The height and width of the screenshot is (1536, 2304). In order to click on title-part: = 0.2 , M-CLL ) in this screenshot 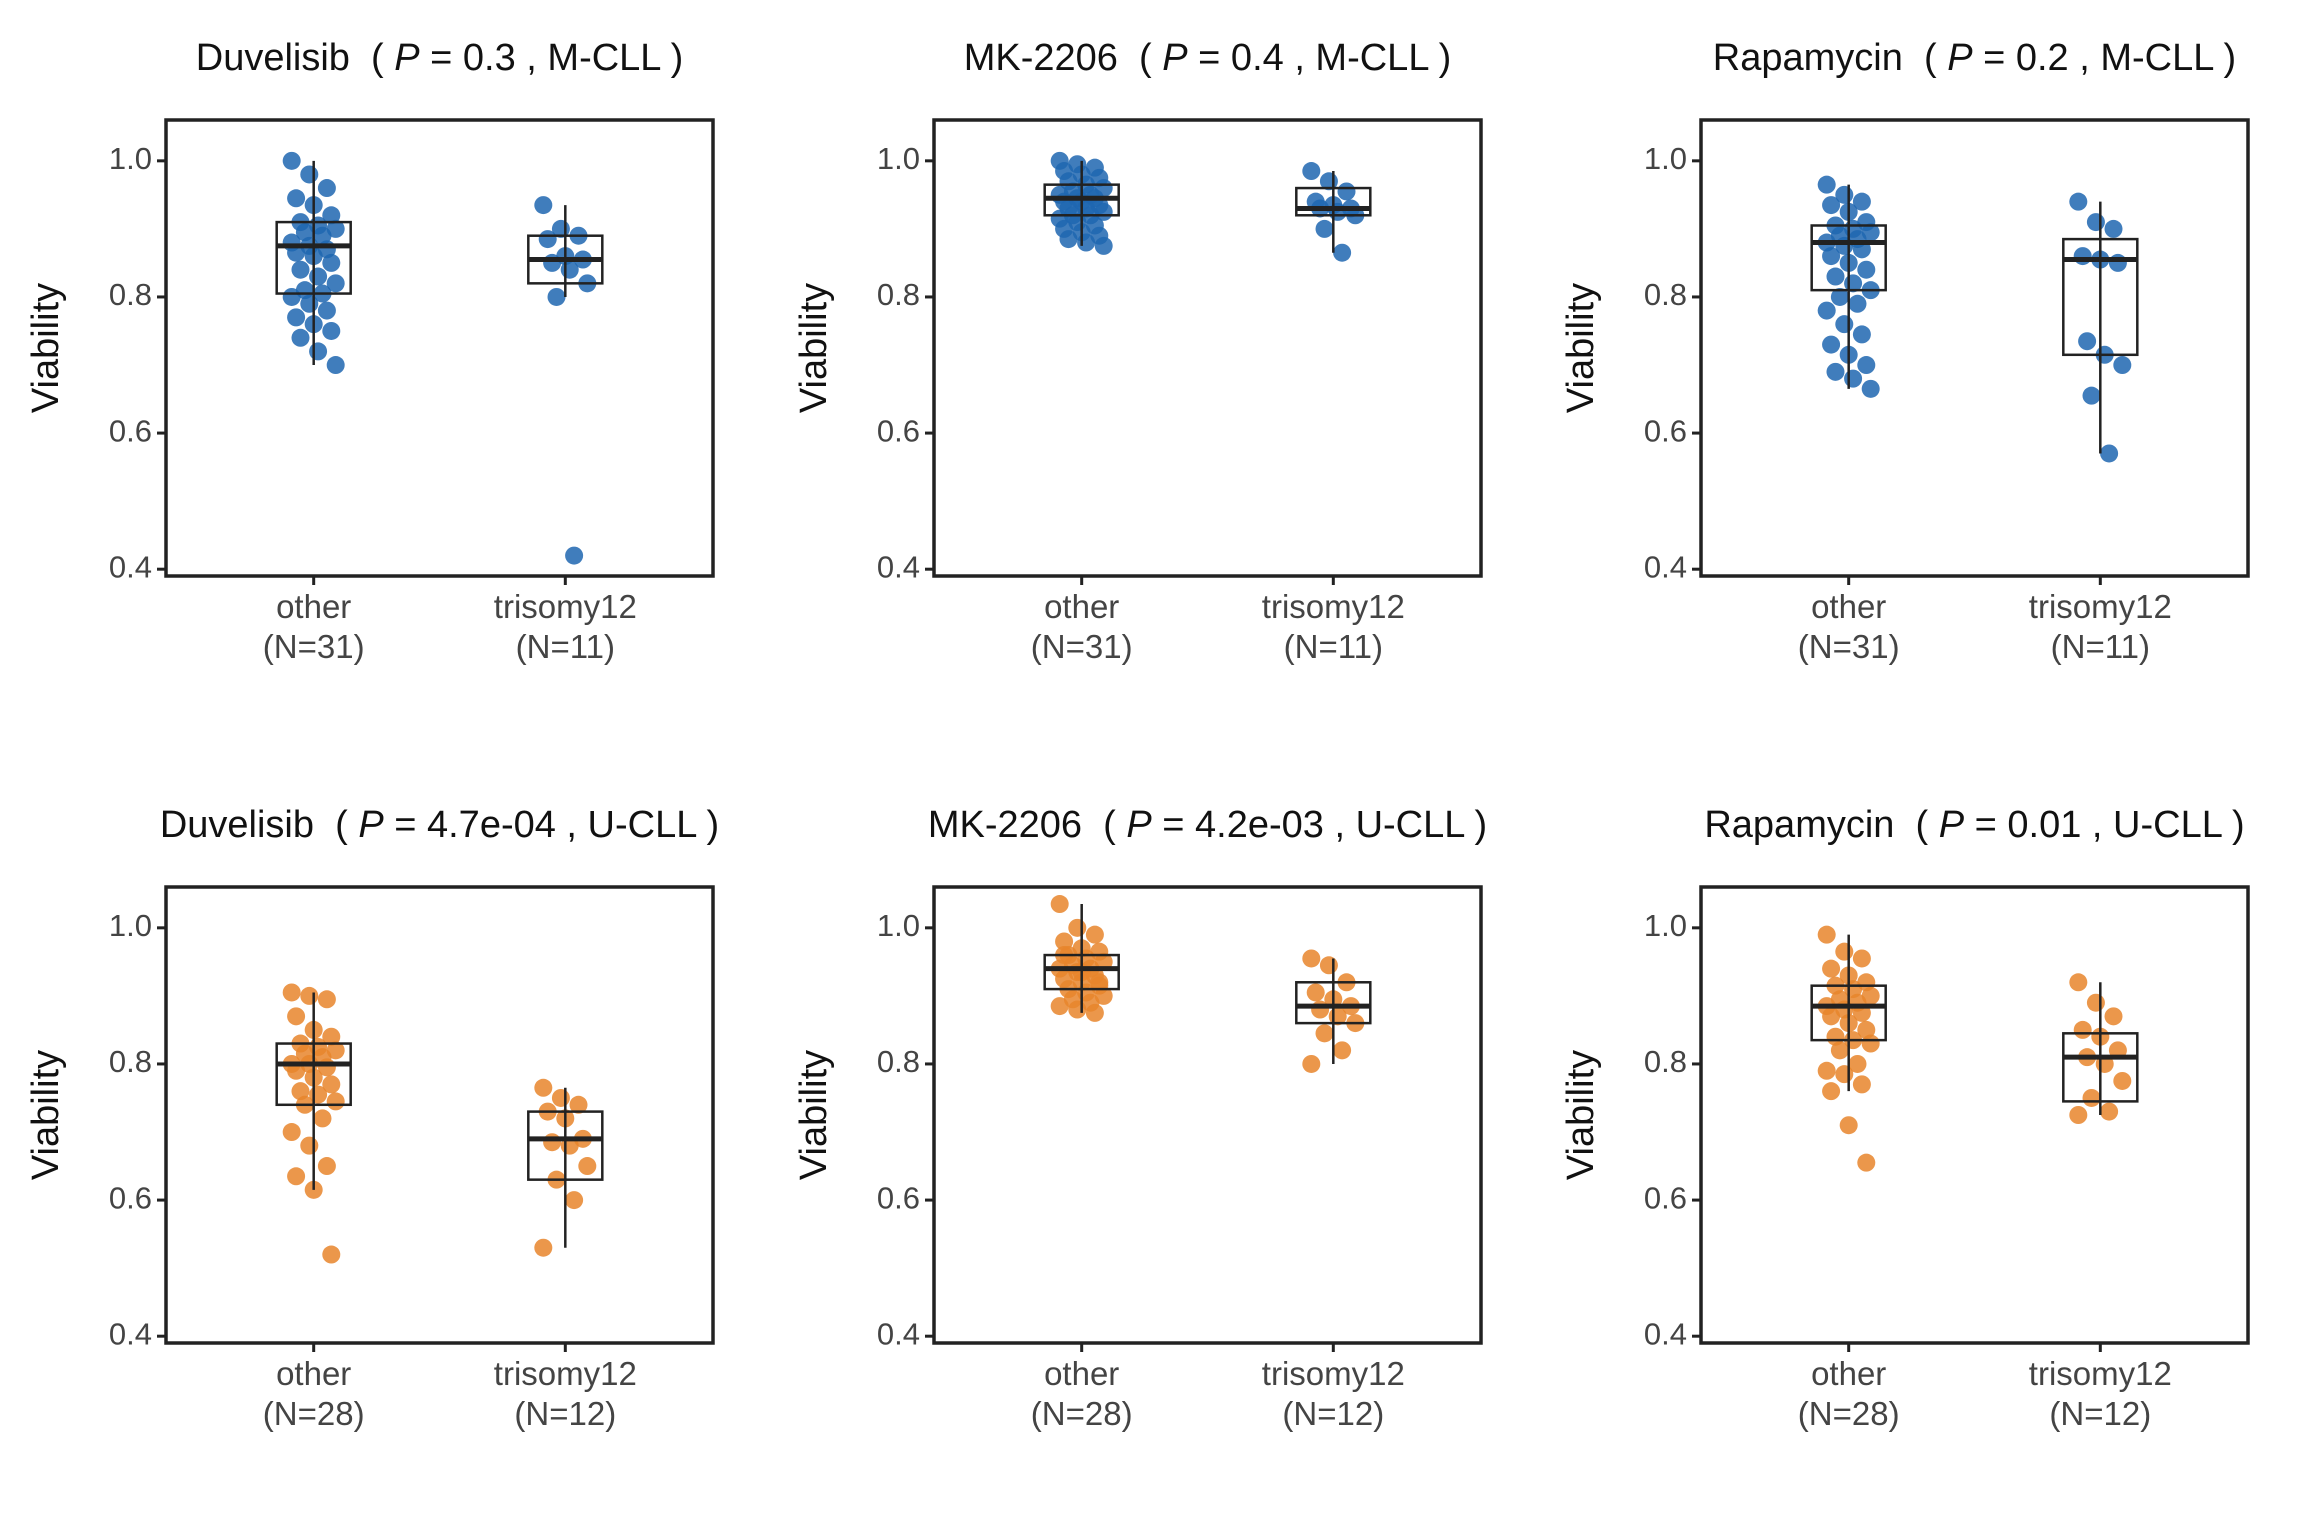, I will do `click(2105, 58)`.